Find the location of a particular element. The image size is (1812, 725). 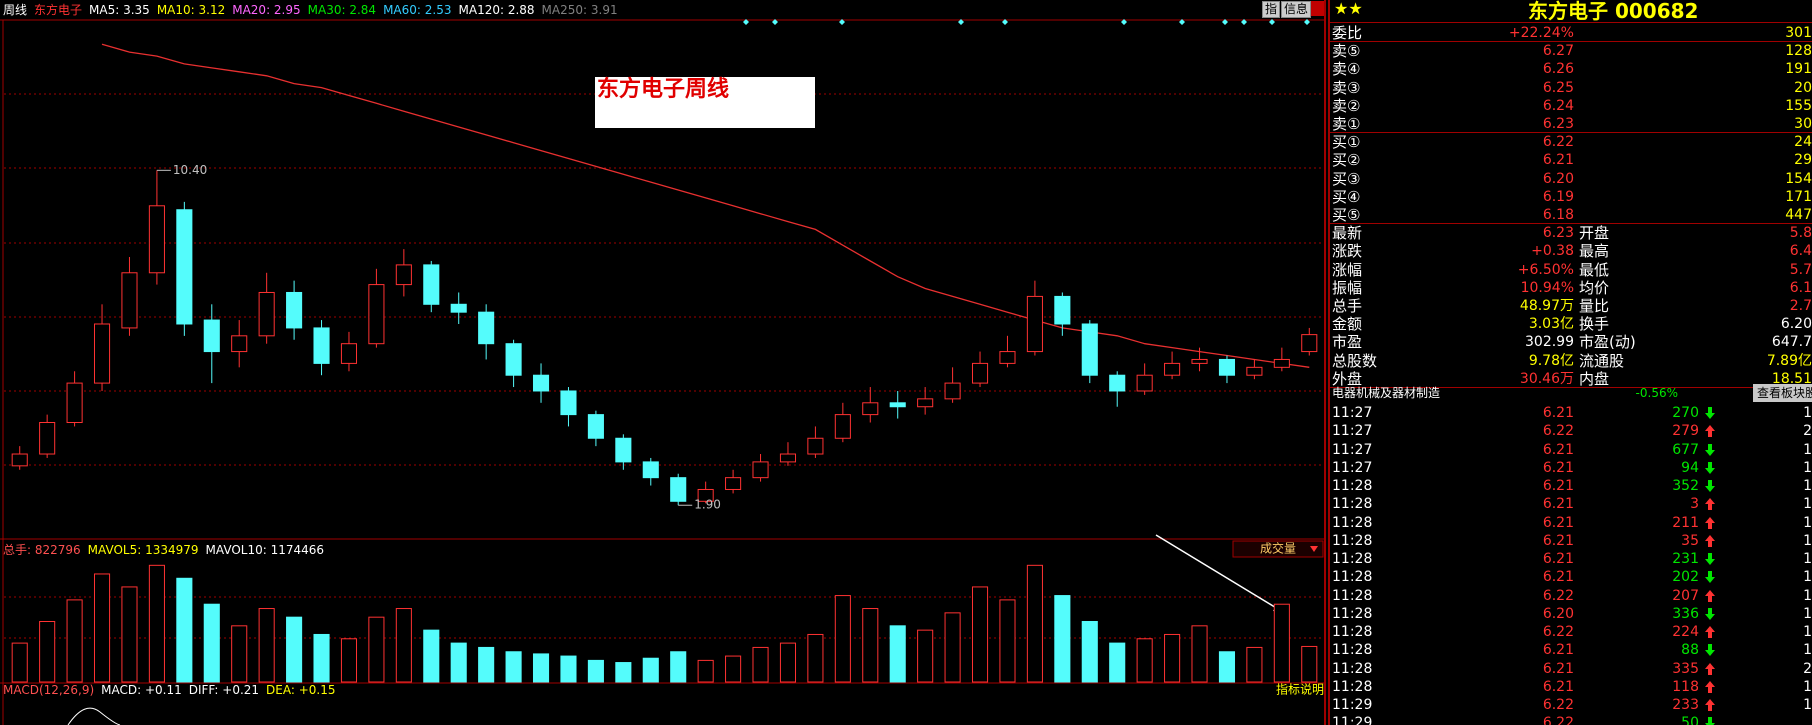

ask-label: 卖② is located at coordinates (1346, 105).